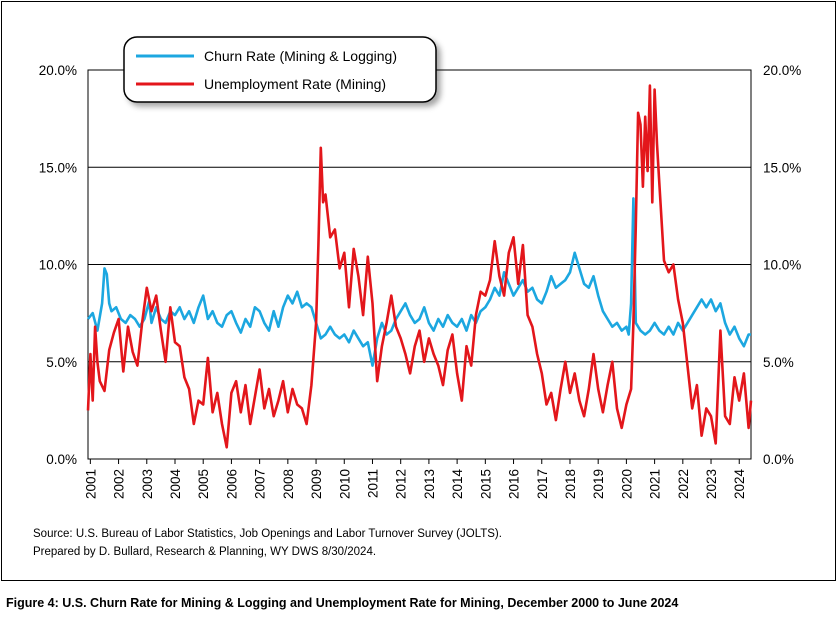  What do you see at coordinates (542, 484) in the screenshot?
I see `x-tick-label: 2017` at bounding box center [542, 484].